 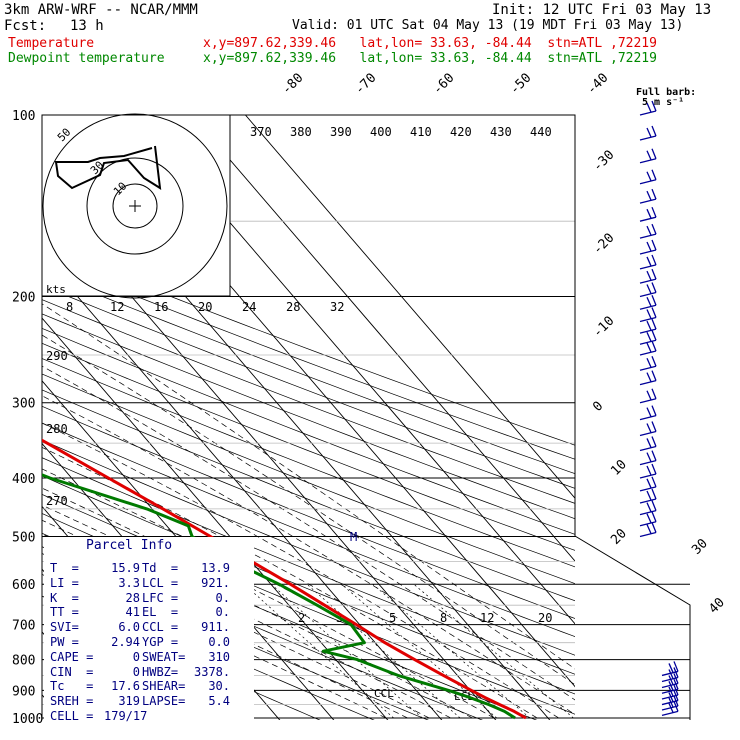 What do you see at coordinates (86, 58) in the screenshot?
I see `dewpoint-legend: Dewpoint temperature` at bounding box center [86, 58].